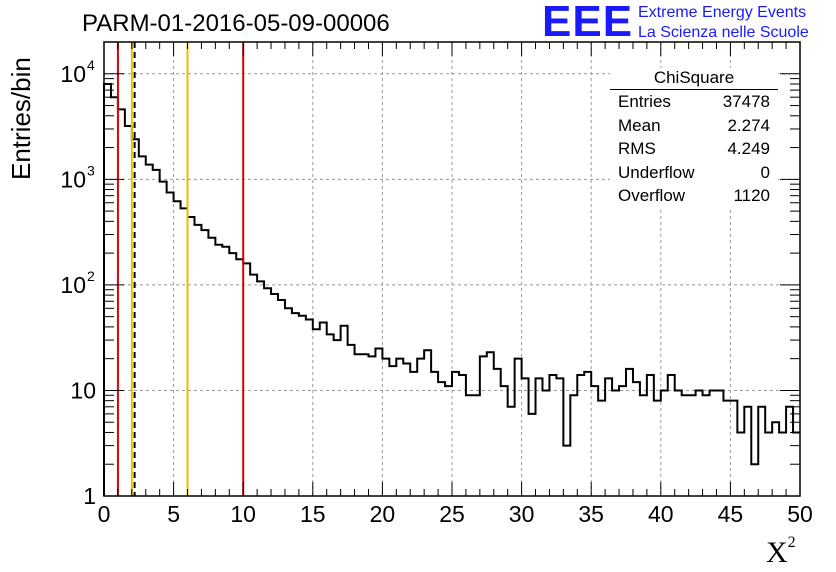 This screenshot has width=836, height=572. I want to click on stats-label: RMS, so click(637, 148).